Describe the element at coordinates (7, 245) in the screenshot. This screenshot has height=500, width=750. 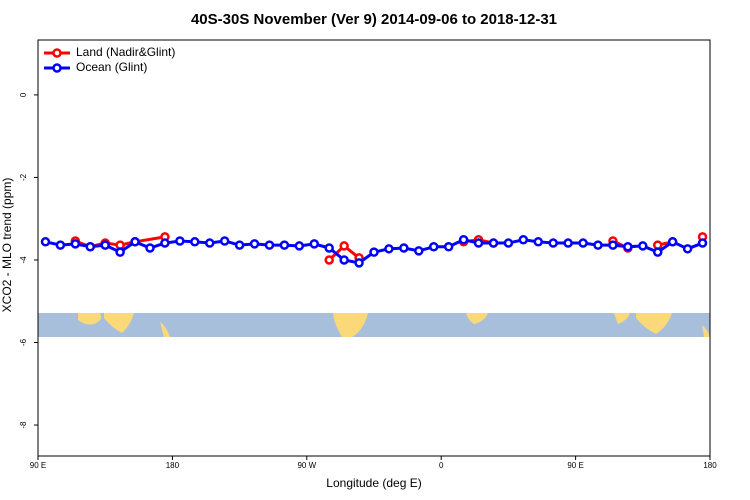
I see `y-axis-label: XCO2 - MLO trend (ppm)` at that location.